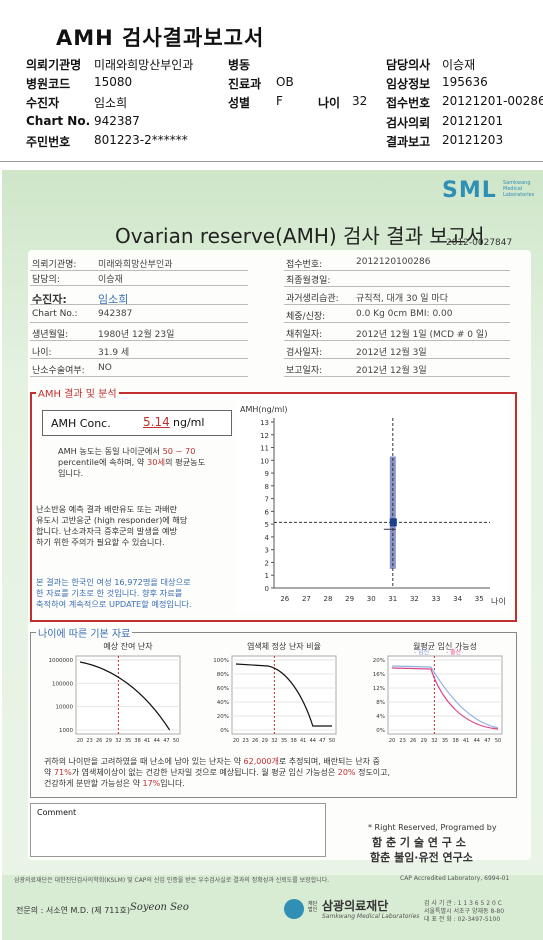  I want to click on y-tick-label: 3, so click(267, 551).